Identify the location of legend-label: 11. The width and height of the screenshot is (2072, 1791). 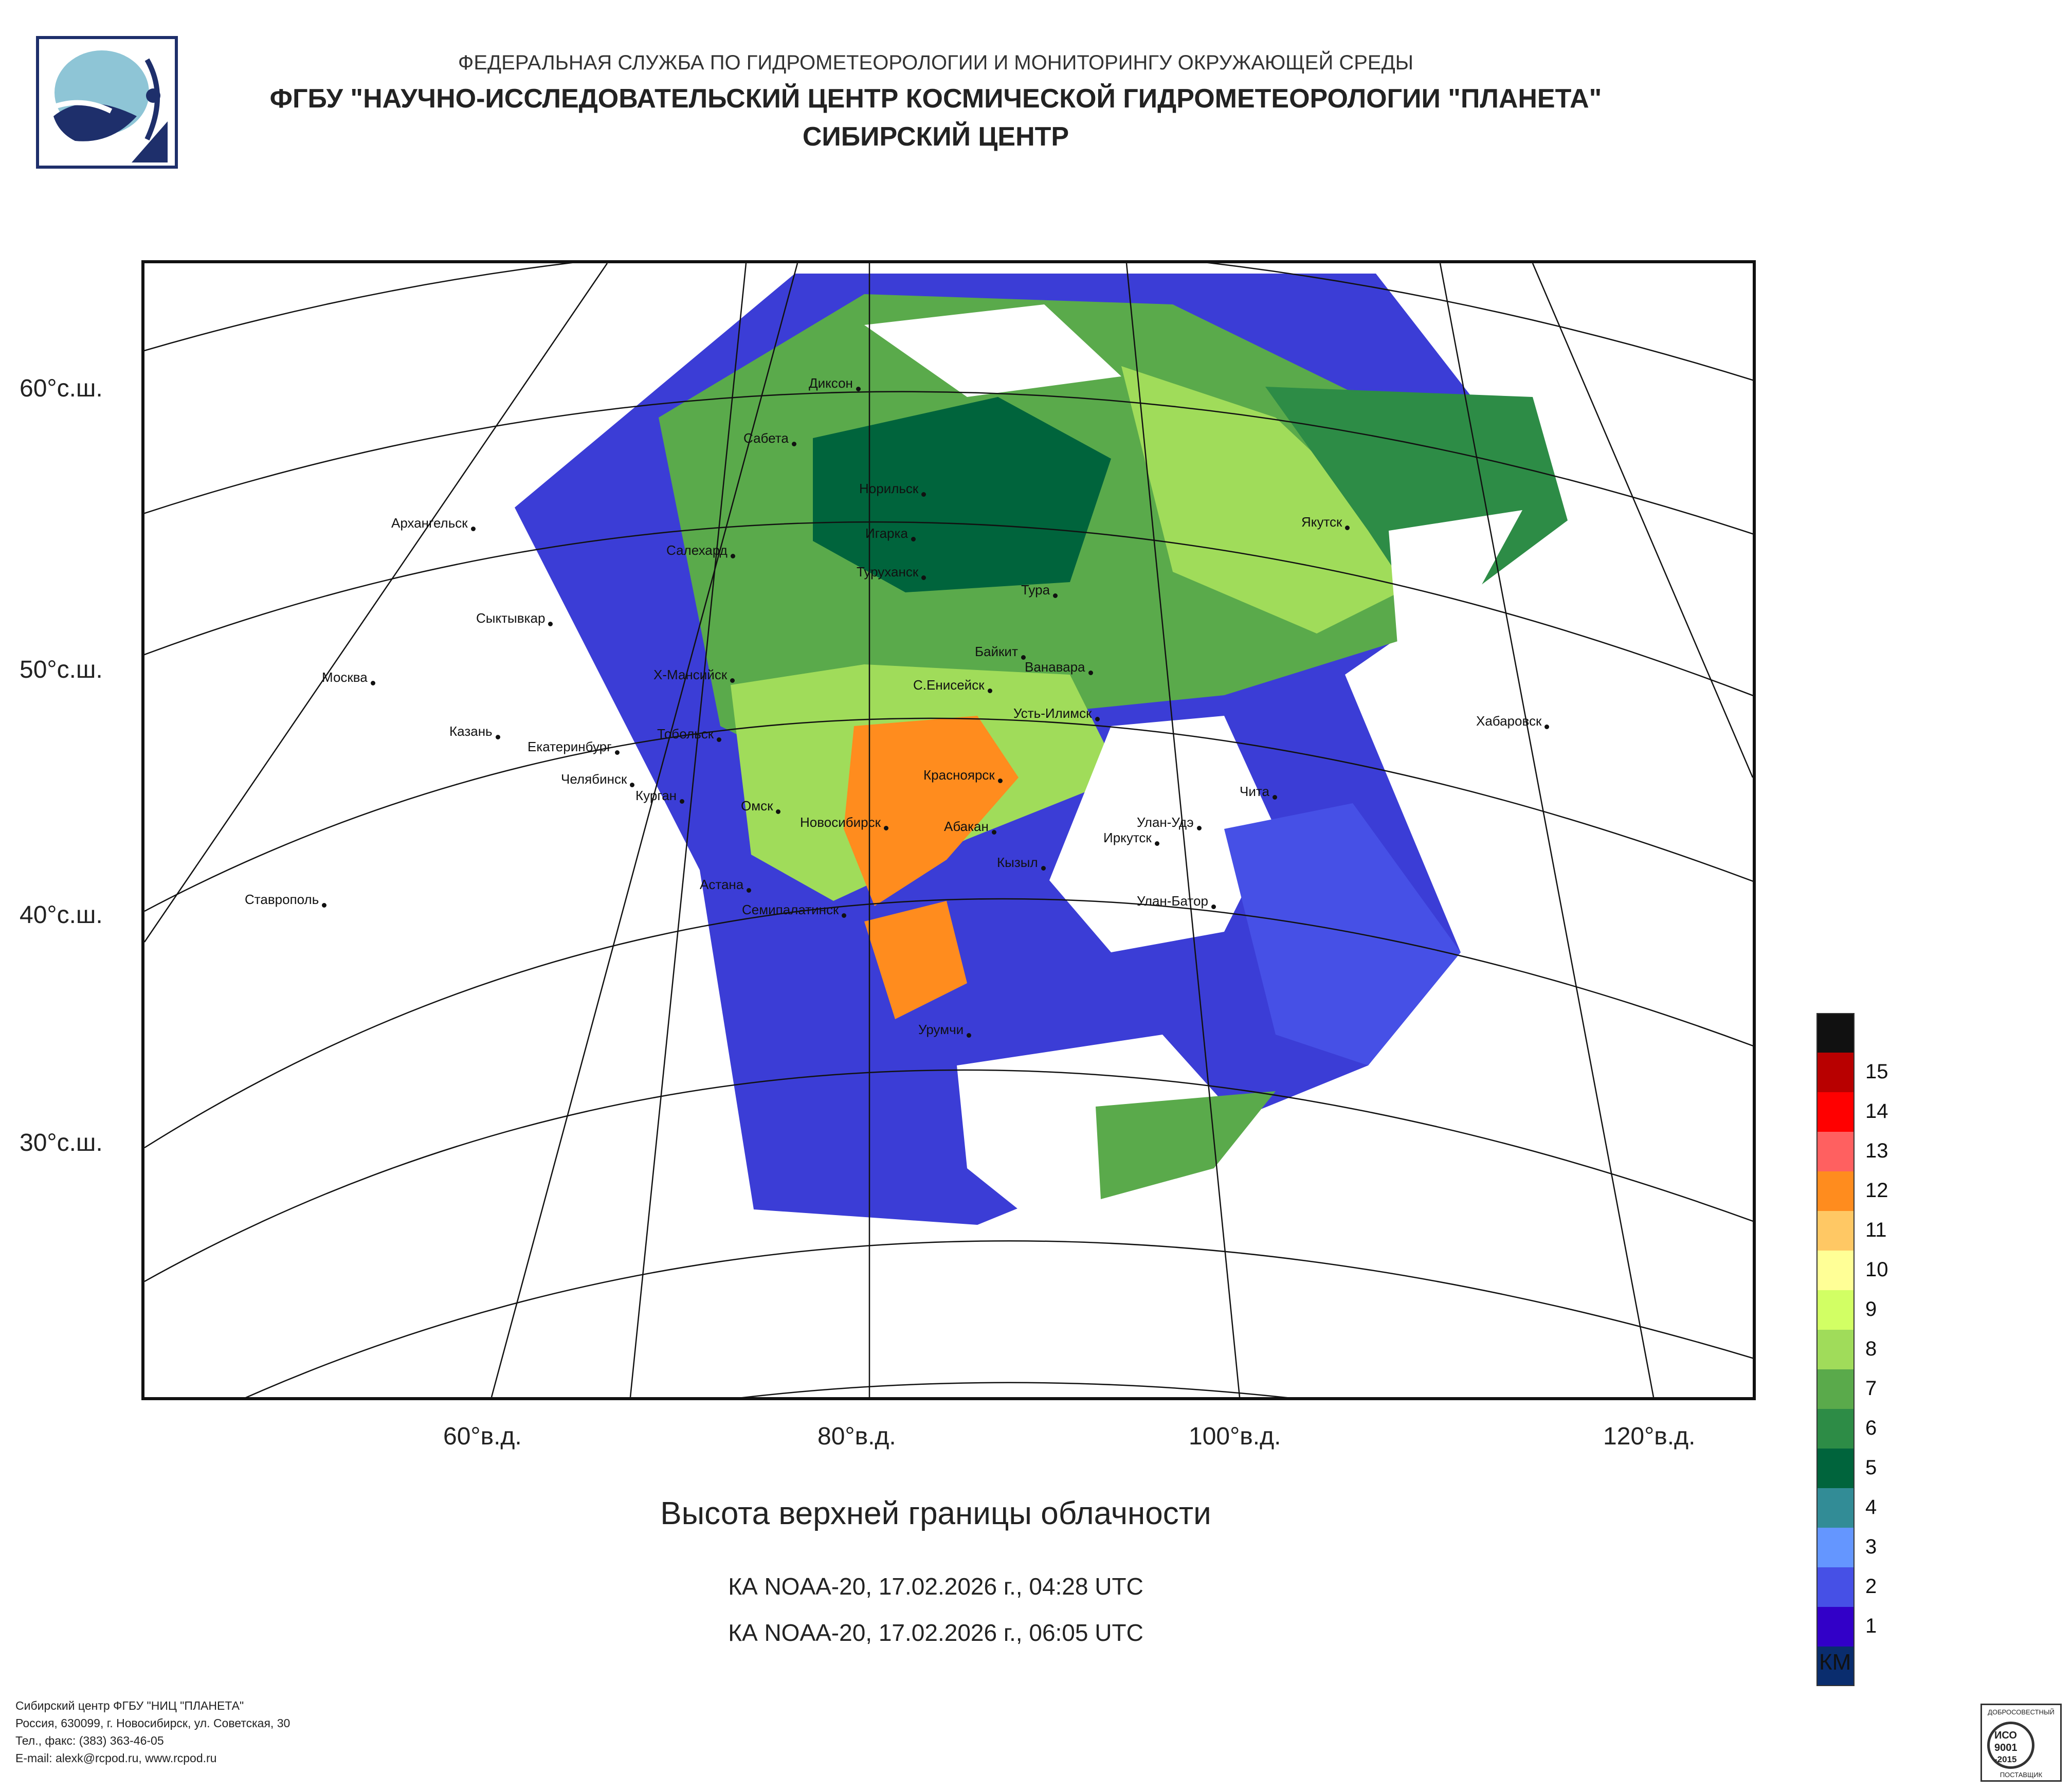
(1876, 1229).